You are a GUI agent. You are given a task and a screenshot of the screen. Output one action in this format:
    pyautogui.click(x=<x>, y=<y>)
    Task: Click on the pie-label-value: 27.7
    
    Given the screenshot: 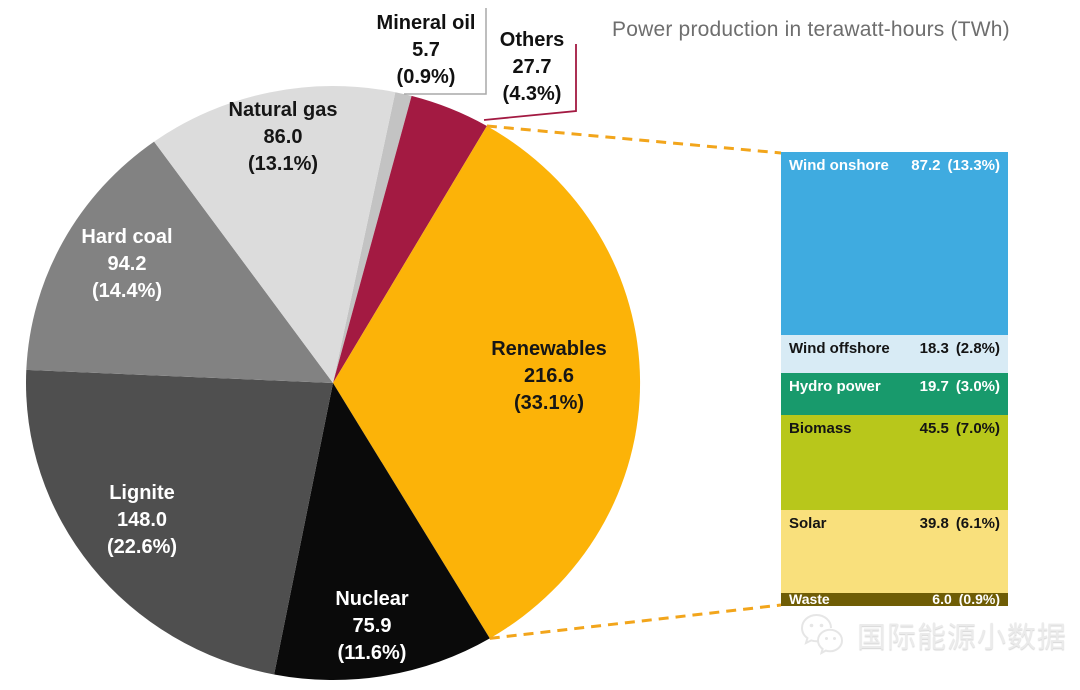 What is the action you would take?
    pyautogui.click(x=532, y=67)
    